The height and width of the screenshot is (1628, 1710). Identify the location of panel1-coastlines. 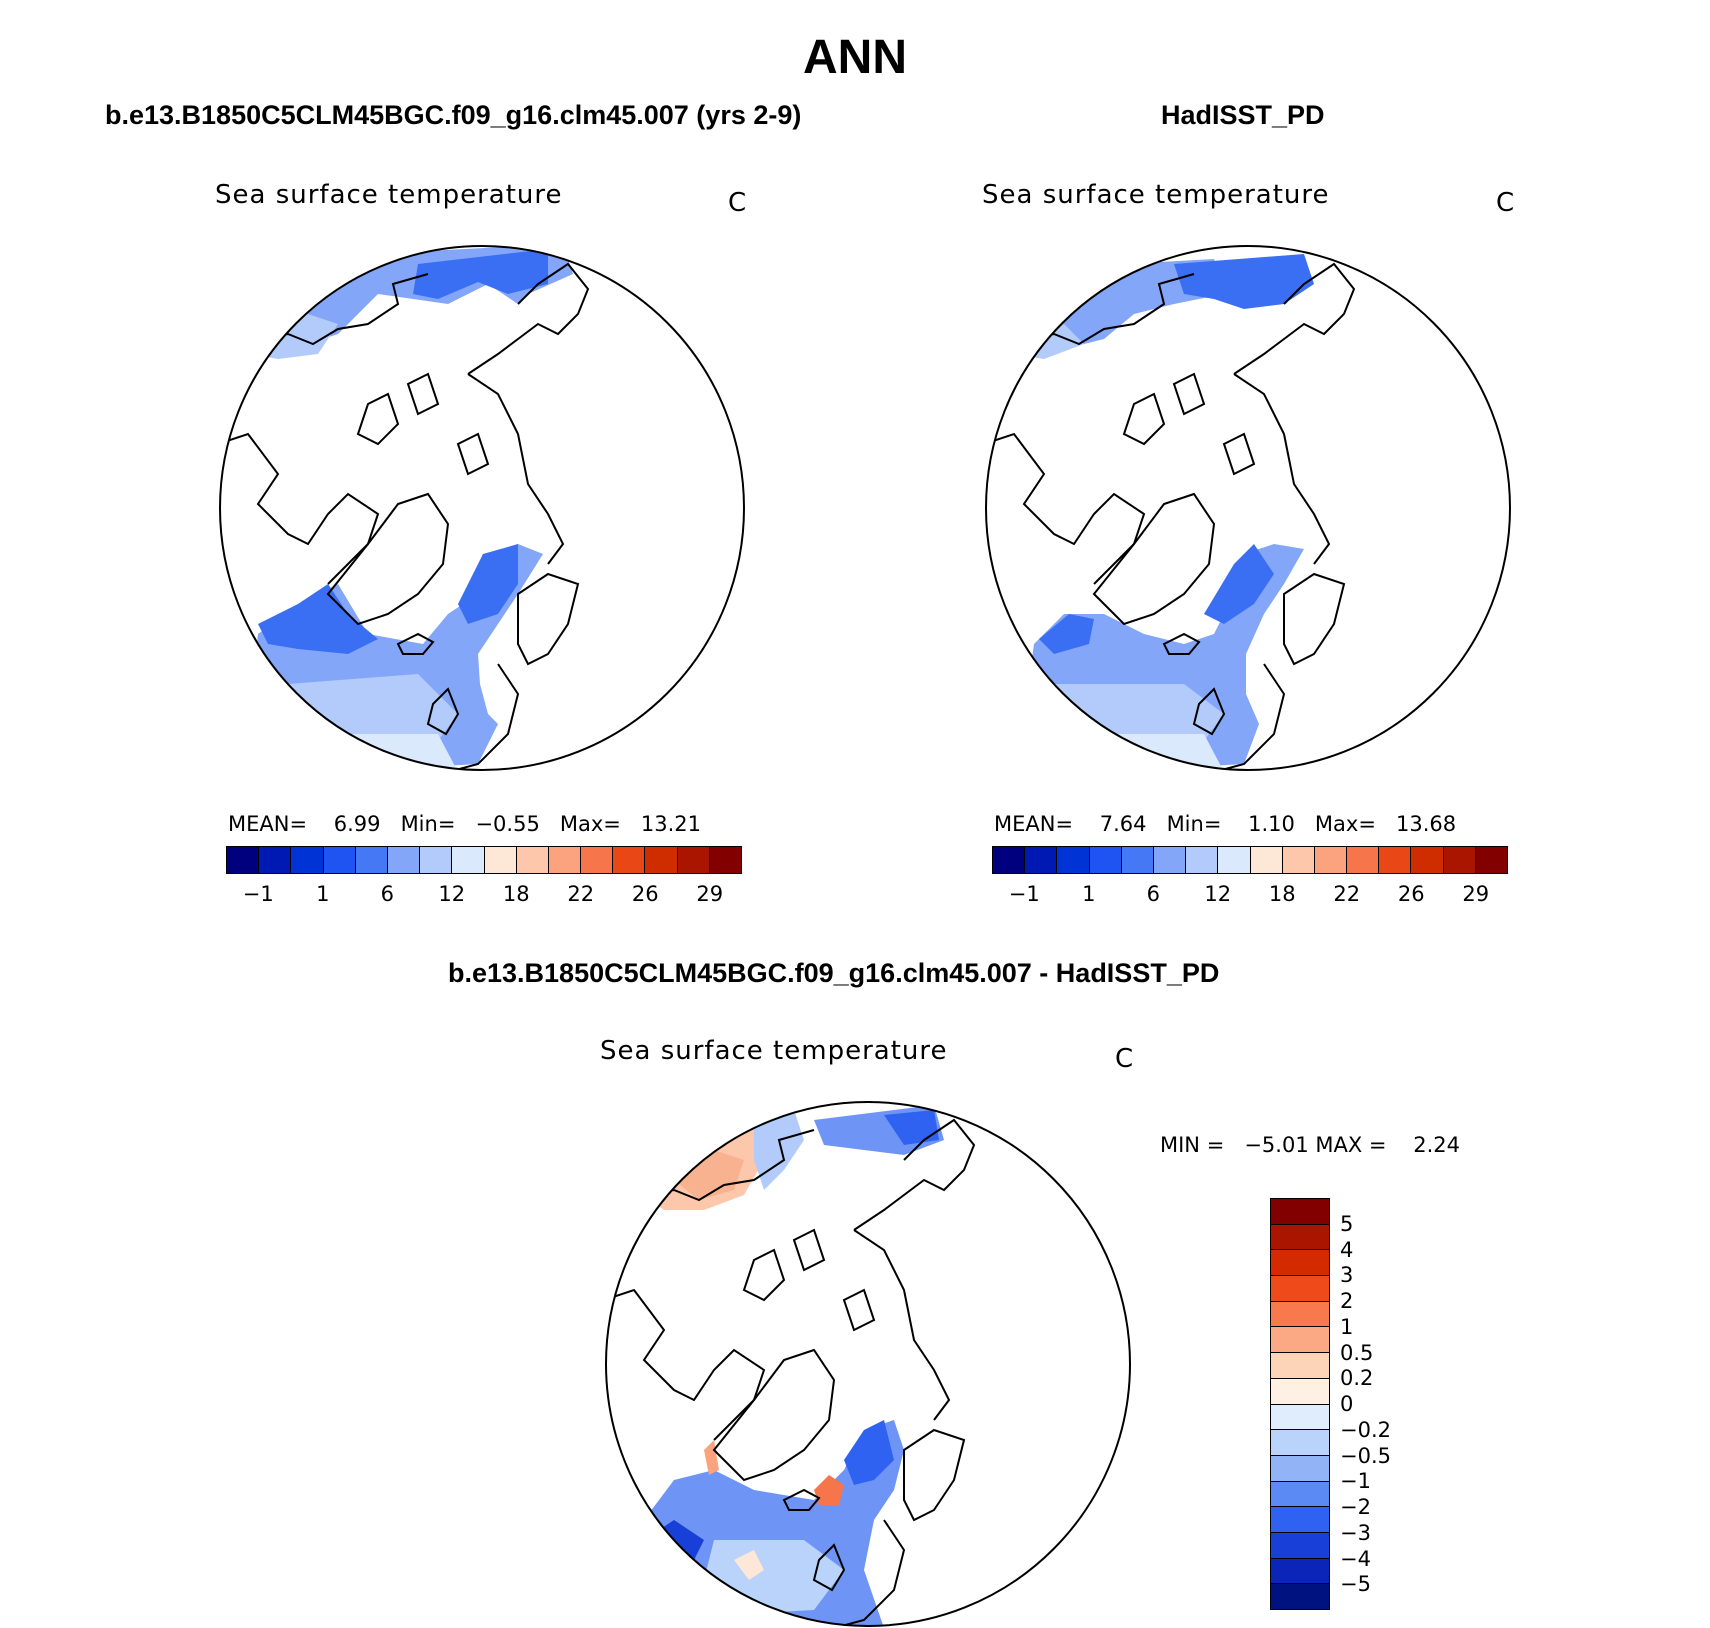
(405, 516).